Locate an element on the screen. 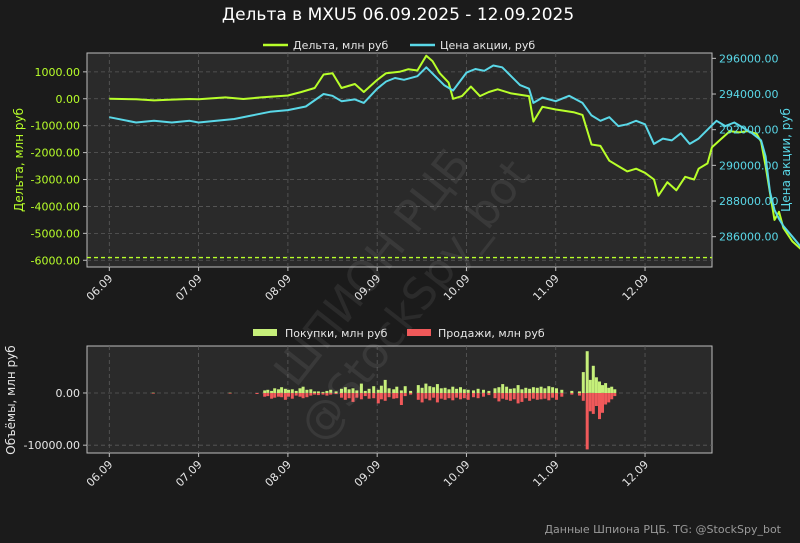 This screenshot has width=800, height=543. bottom-y-tick-label: 0.00 is located at coordinates (68, 393).